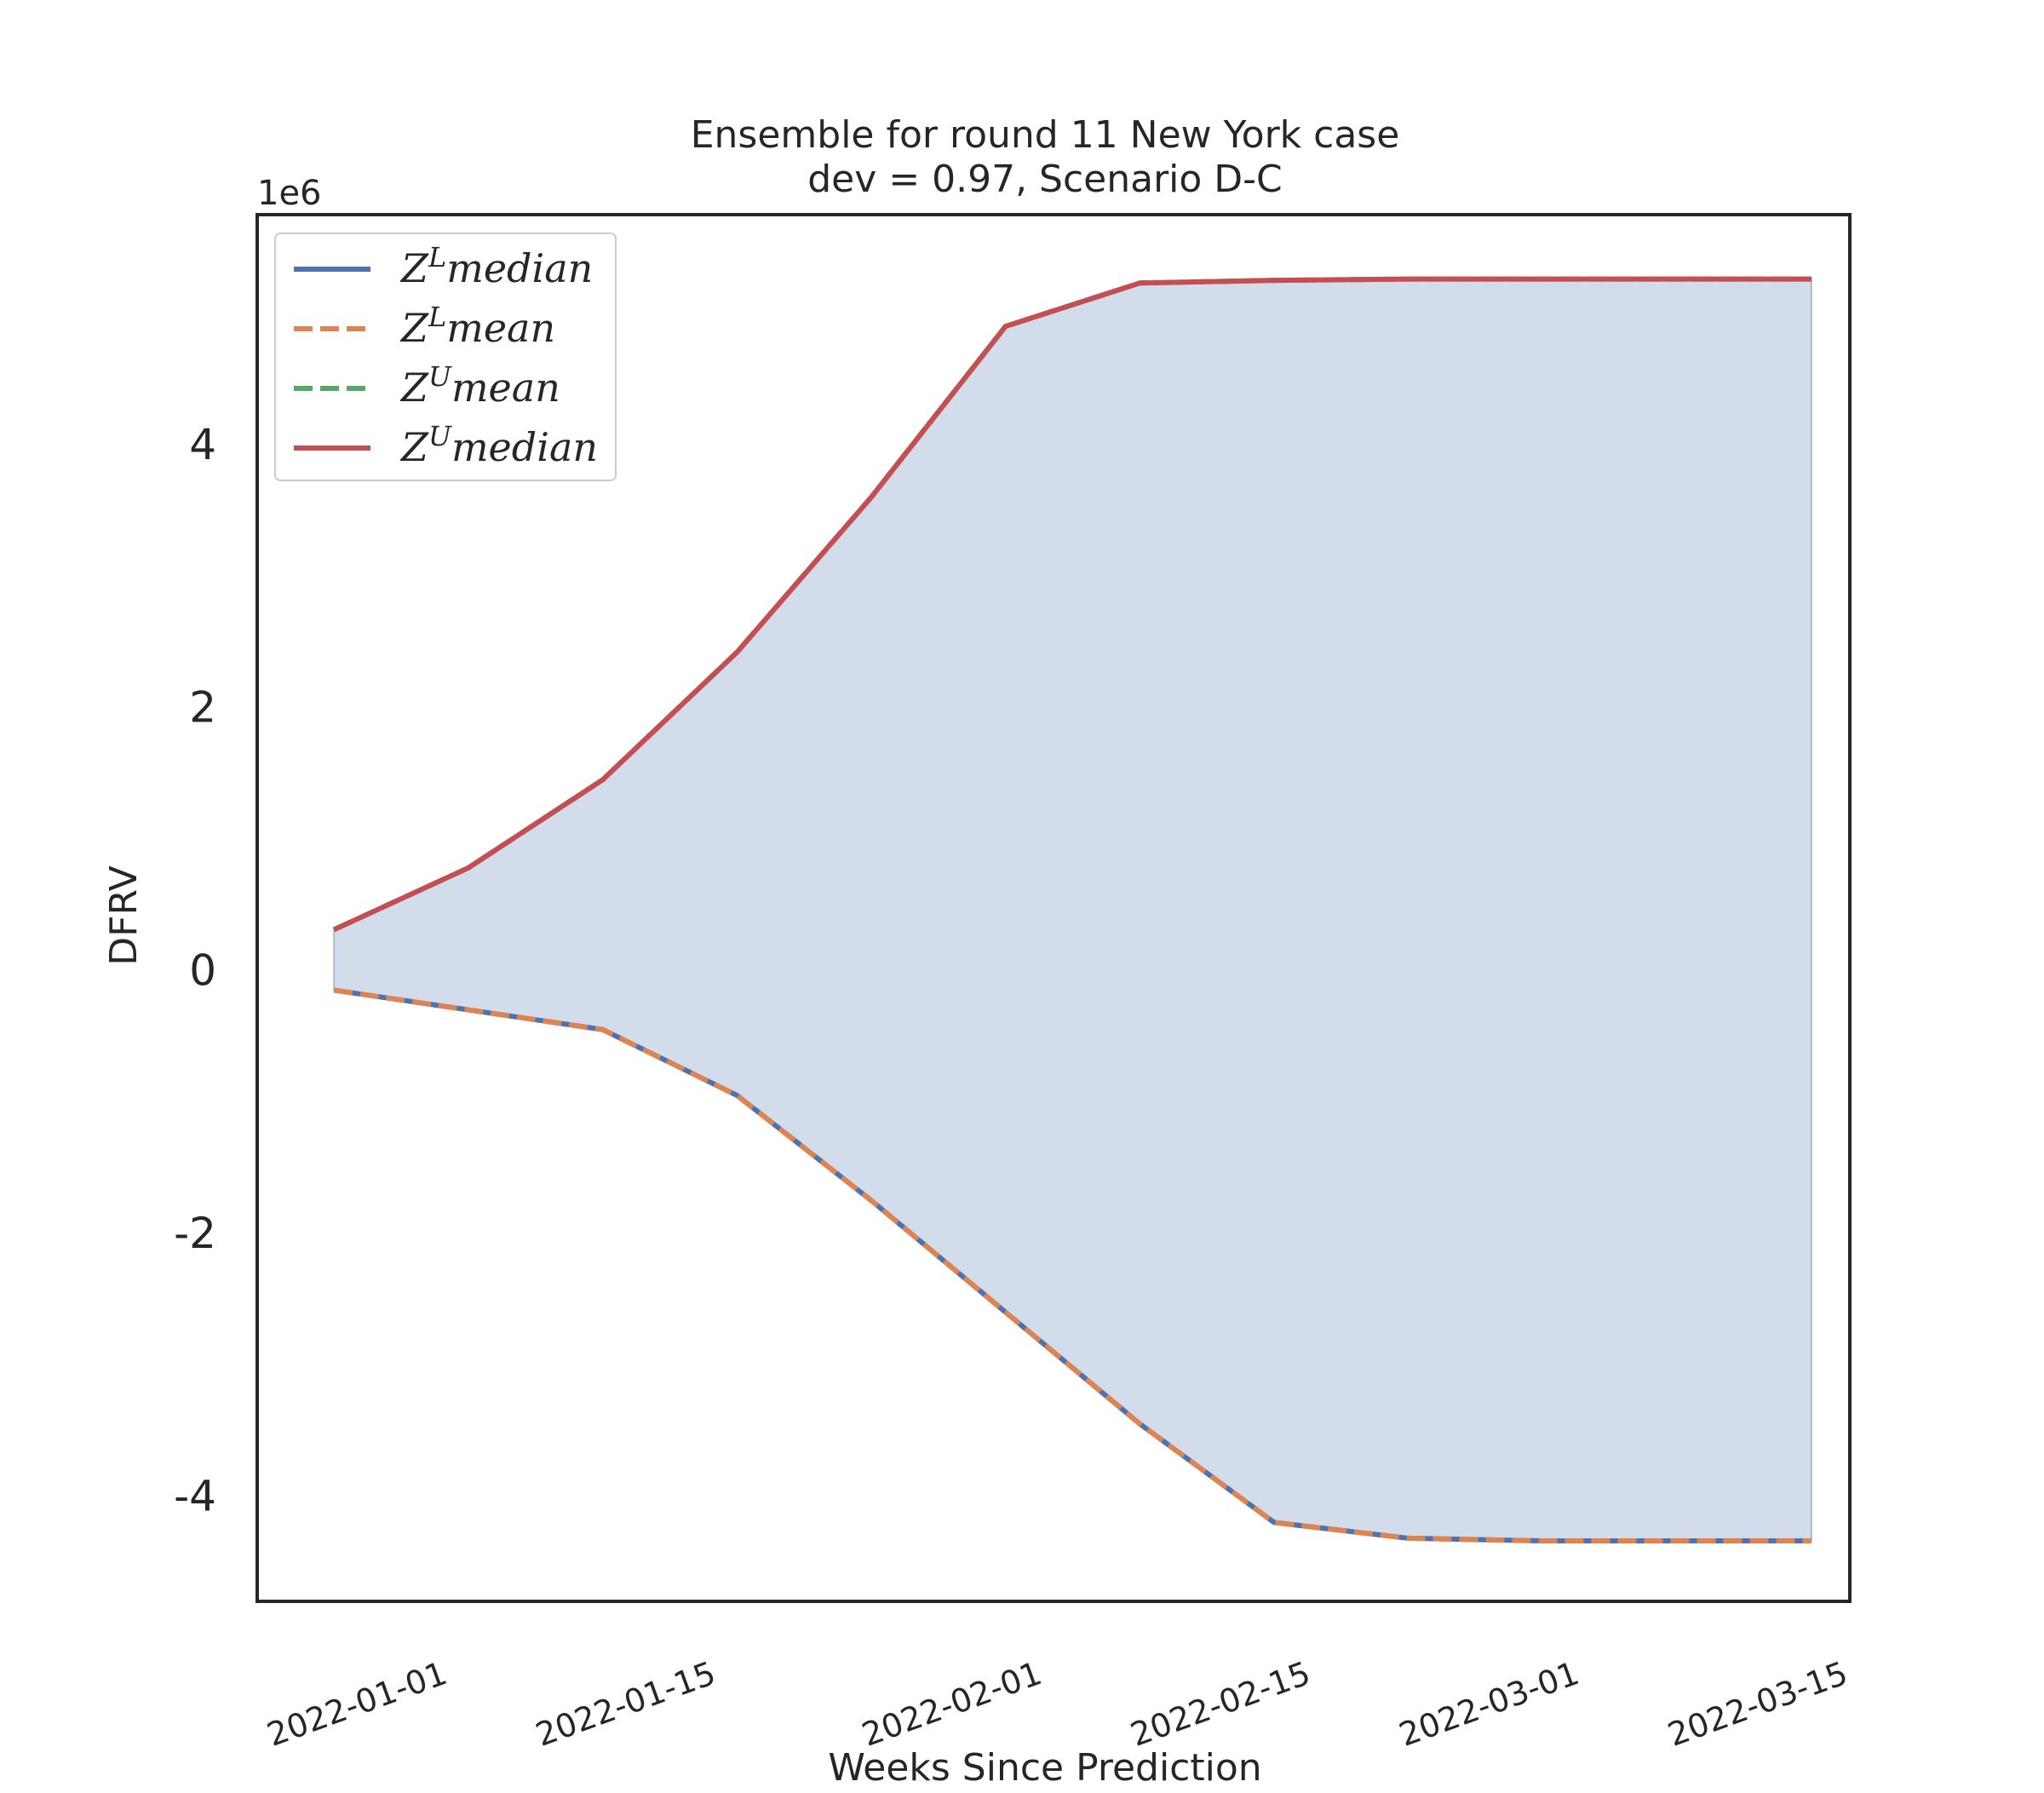 The height and width of the screenshot is (1793, 2044). Describe the element at coordinates (1758, 1704) in the screenshot. I see `x-tick-label: 2022-03-15` at that location.